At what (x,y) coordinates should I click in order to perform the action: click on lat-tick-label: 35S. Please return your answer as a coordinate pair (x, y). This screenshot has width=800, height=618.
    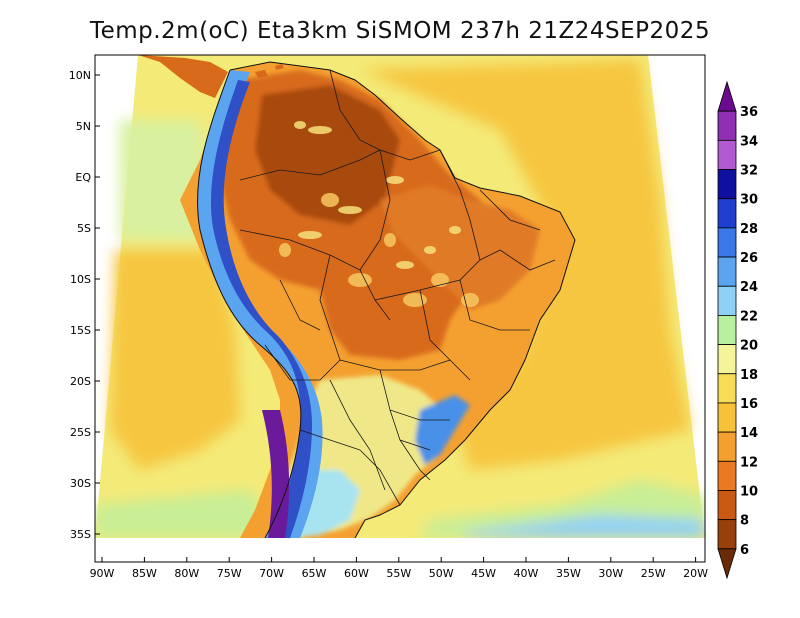
    Looking at the image, I should click on (80, 534).